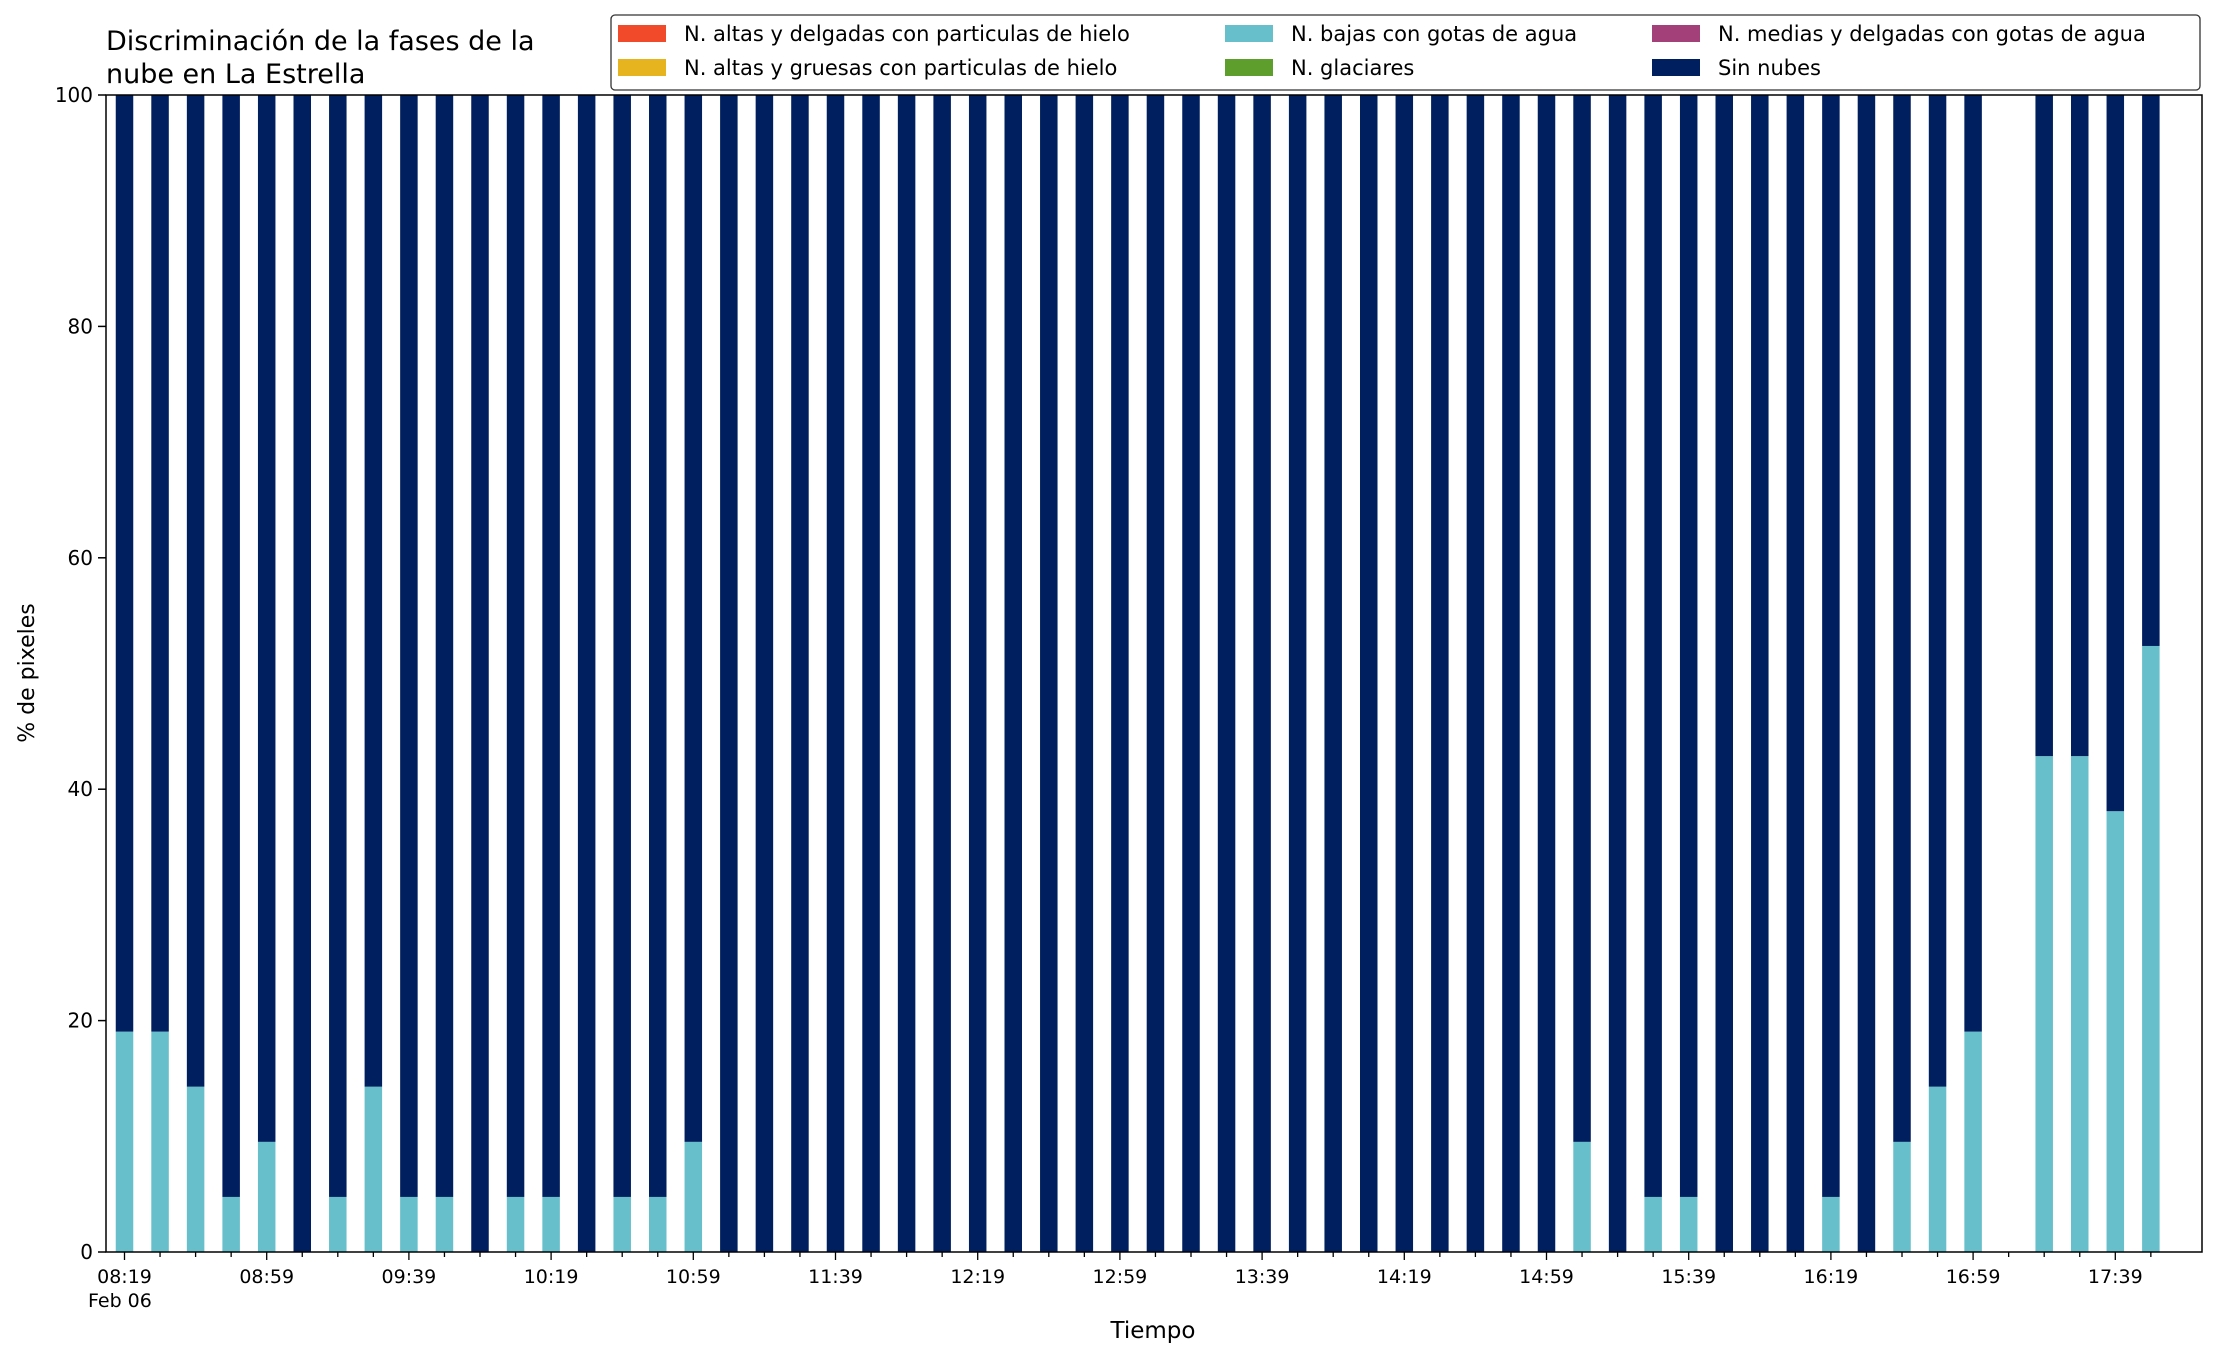  Describe the element at coordinates (409, 1277) in the screenshot. I see `x-tick-label-0939: 09:39` at that location.